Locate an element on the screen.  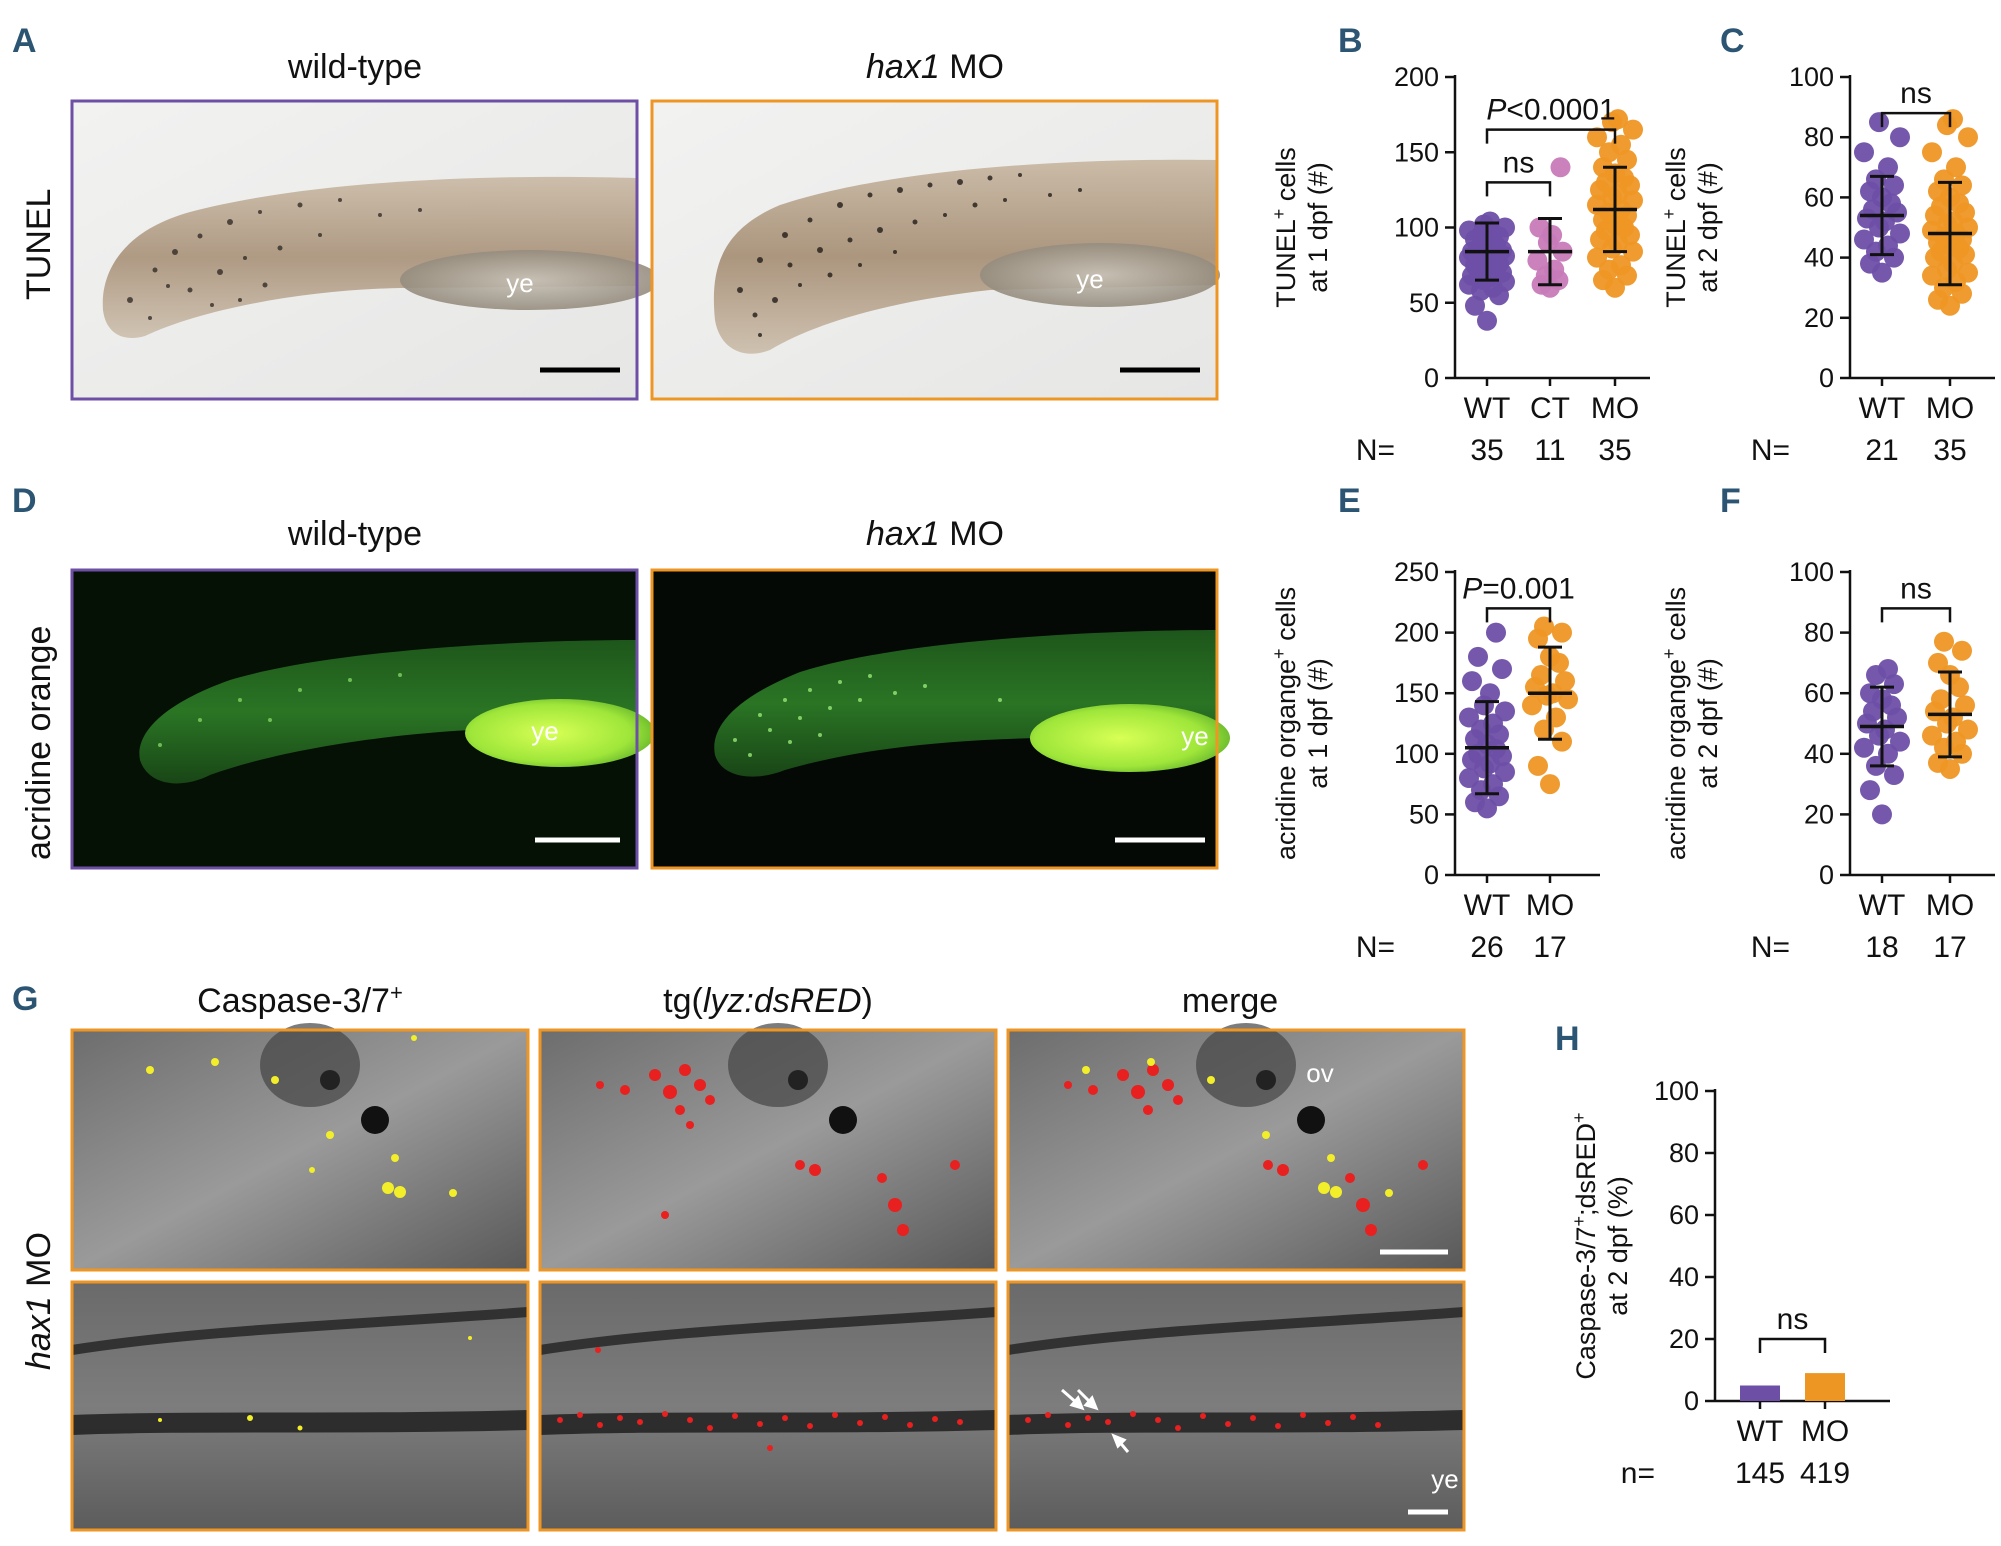
x-category-label: CT is located at coordinates (1550, 408).